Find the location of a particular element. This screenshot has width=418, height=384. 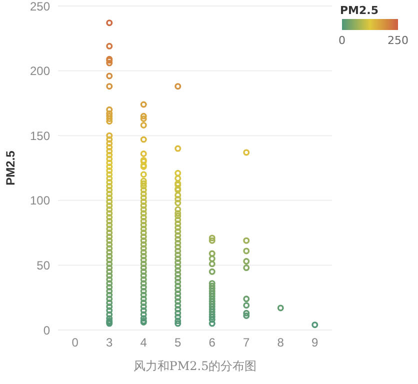

y-axis-title: PM2.5 is located at coordinates (10, 168).